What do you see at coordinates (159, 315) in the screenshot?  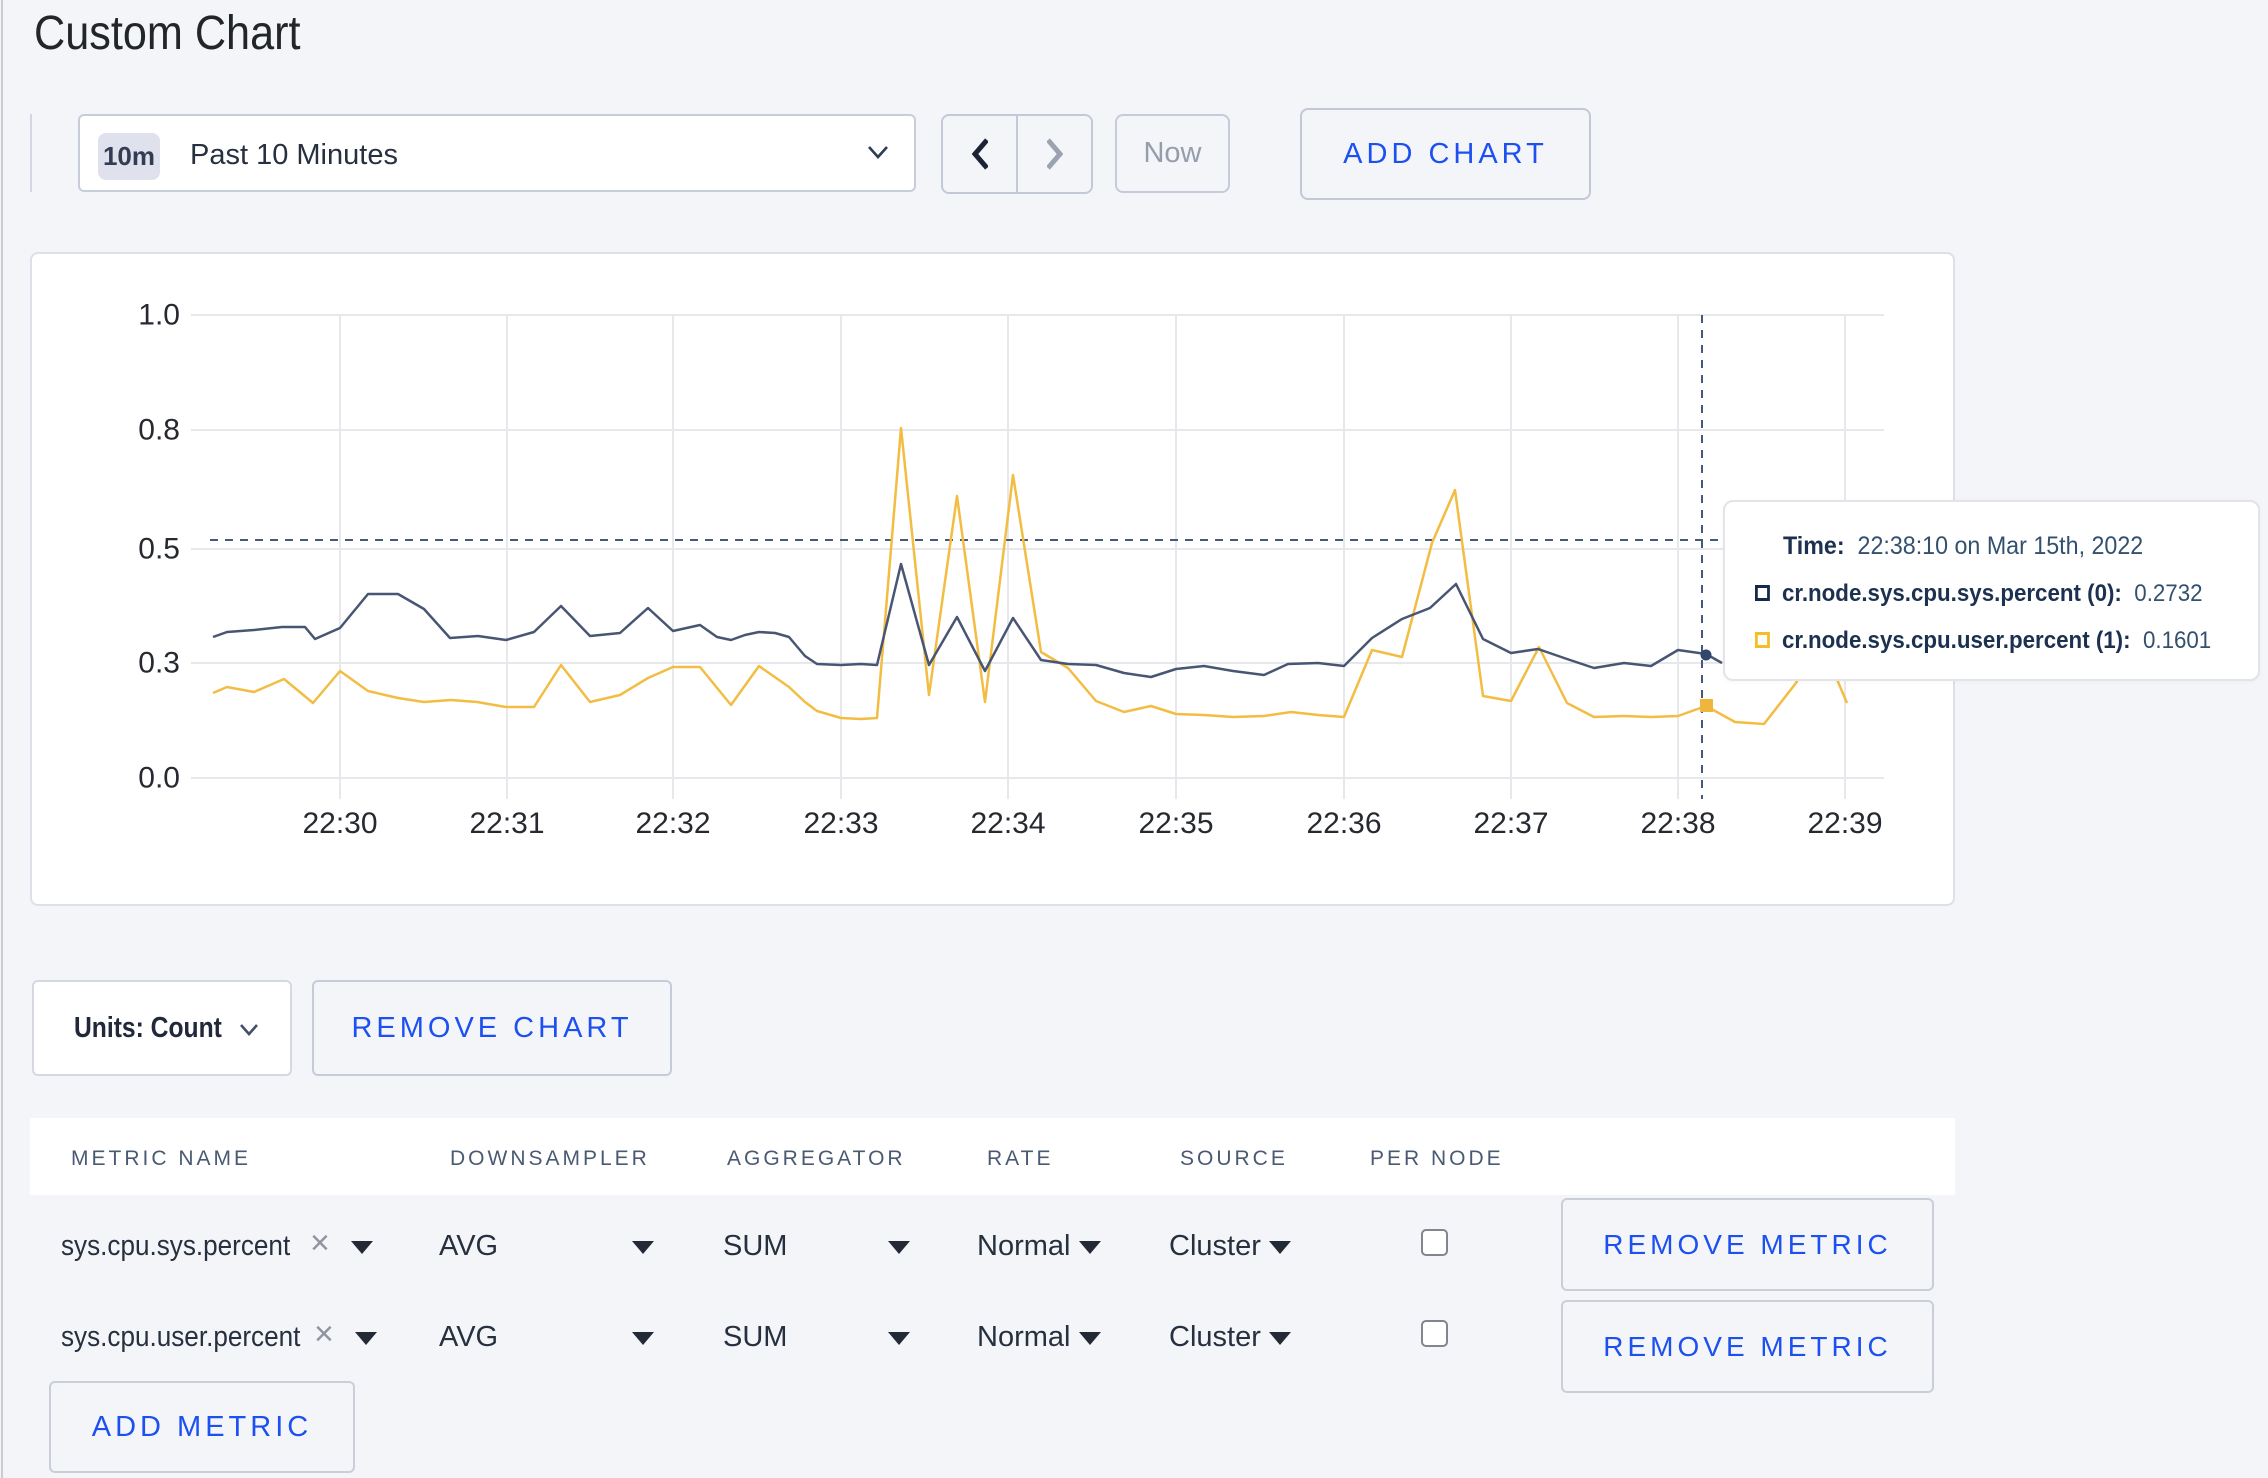 I see `svg-text: 1.0` at bounding box center [159, 315].